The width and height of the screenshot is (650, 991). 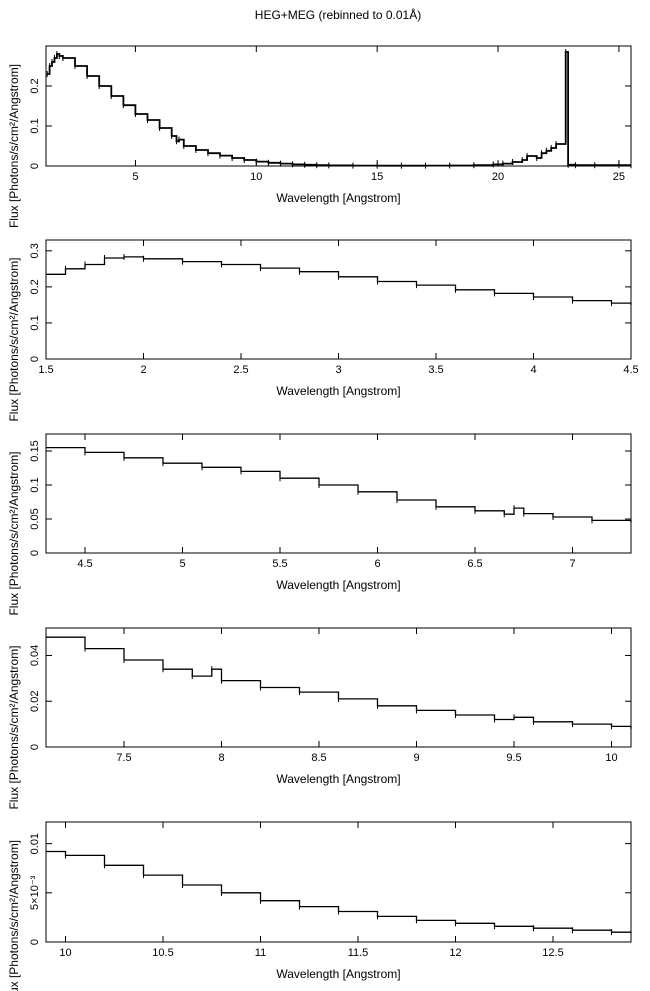 I want to click on y-tick-label: 5×10⁻³, so click(x=35, y=892).